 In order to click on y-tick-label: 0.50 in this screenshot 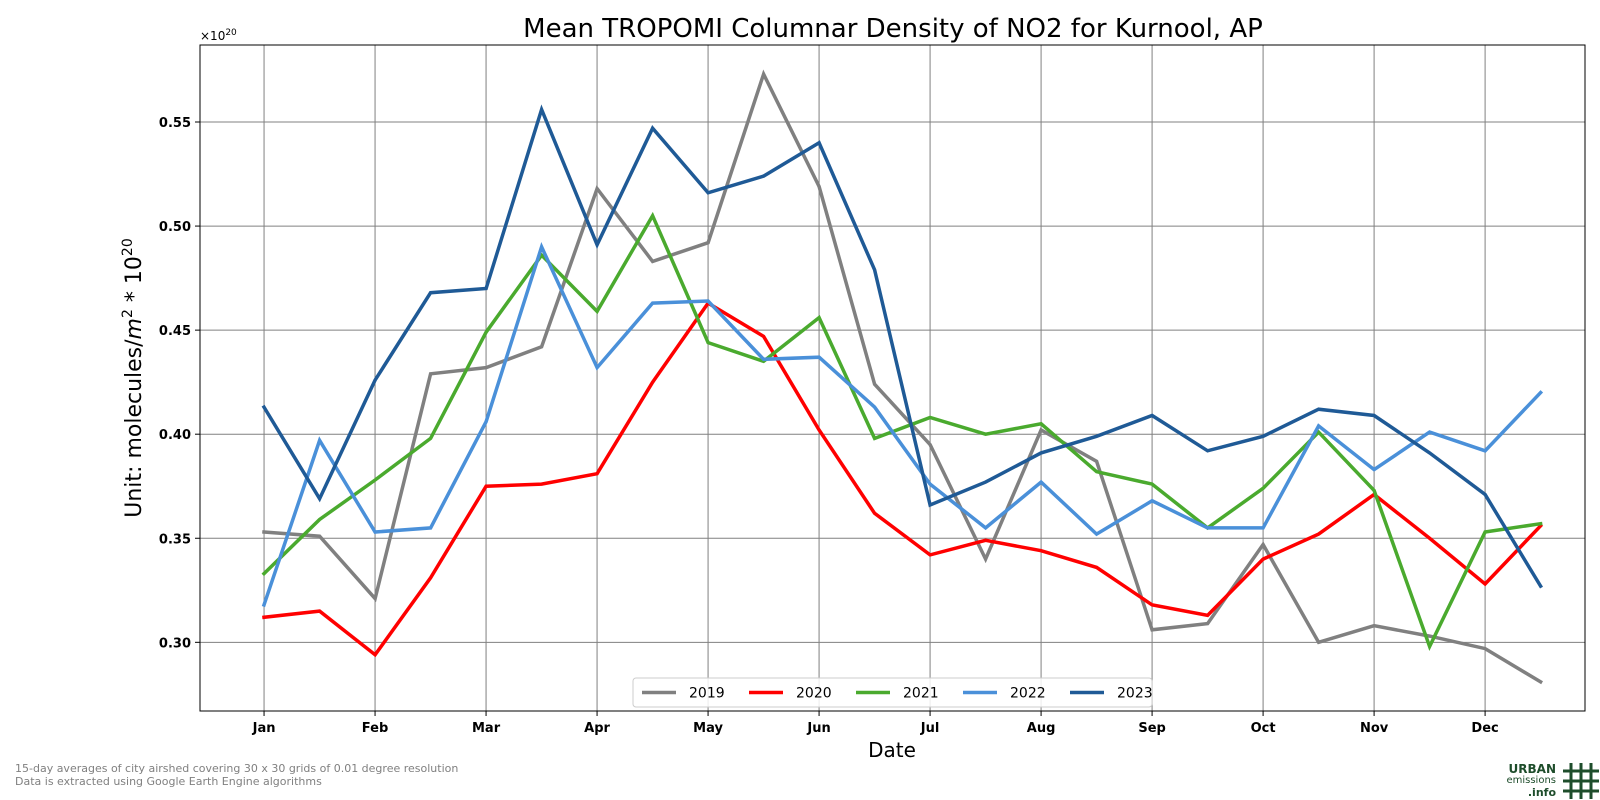, I will do `click(175, 227)`.